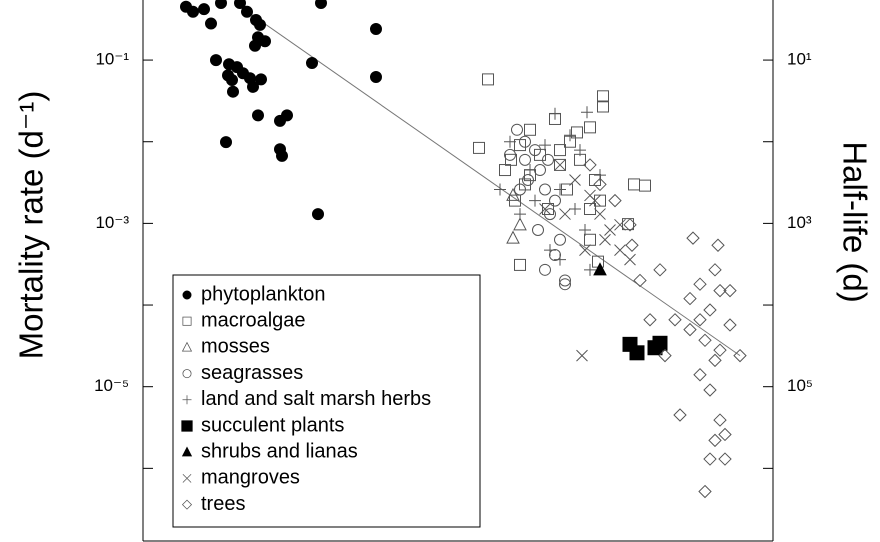 This screenshot has width=880, height=542. Describe the element at coordinates (279, 451) in the screenshot. I see `legend-label: shrubs and lianas` at that location.